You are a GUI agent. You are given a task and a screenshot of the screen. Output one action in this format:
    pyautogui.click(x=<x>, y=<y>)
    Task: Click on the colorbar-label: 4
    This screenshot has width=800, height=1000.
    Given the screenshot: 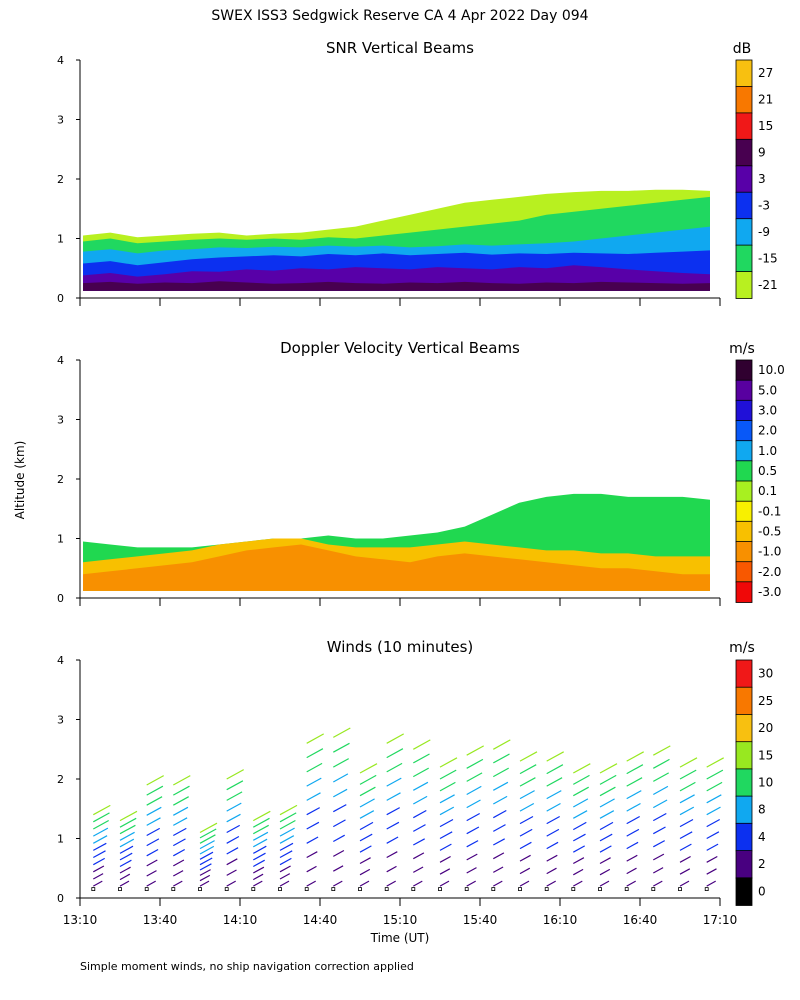 What is the action you would take?
    pyautogui.click(x=762, y=837)
    